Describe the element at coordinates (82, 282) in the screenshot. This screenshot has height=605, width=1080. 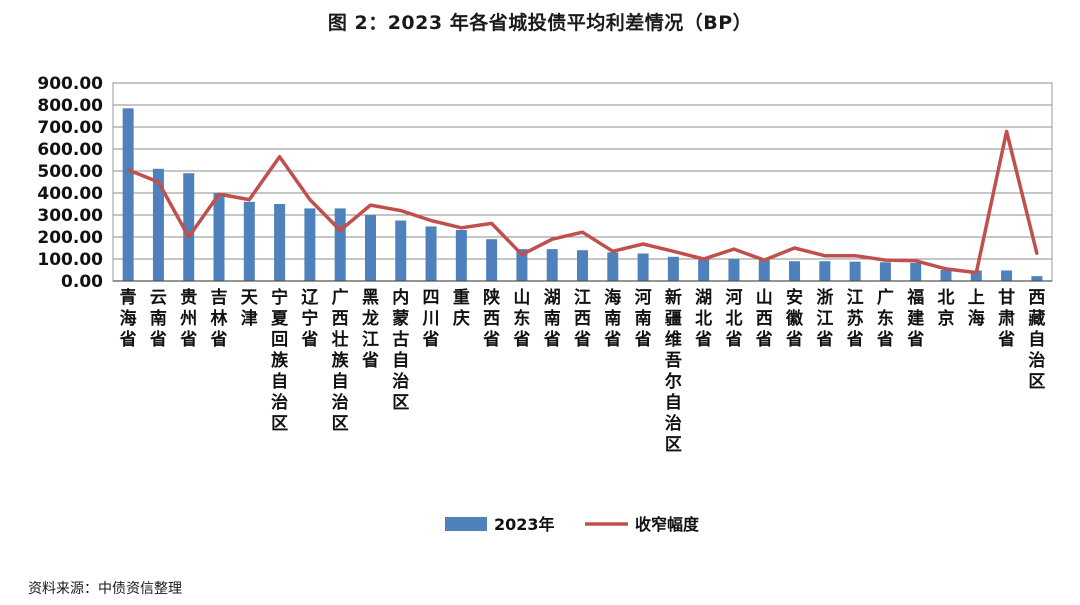
I see `y-tick-label: 0.00` at that location.